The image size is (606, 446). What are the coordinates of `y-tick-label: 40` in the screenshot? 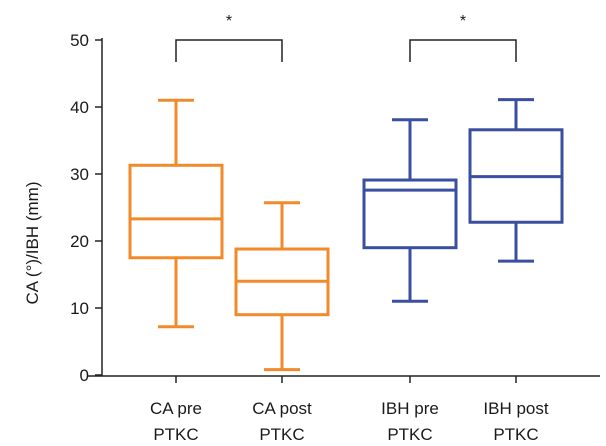 It's located at (79, 107).